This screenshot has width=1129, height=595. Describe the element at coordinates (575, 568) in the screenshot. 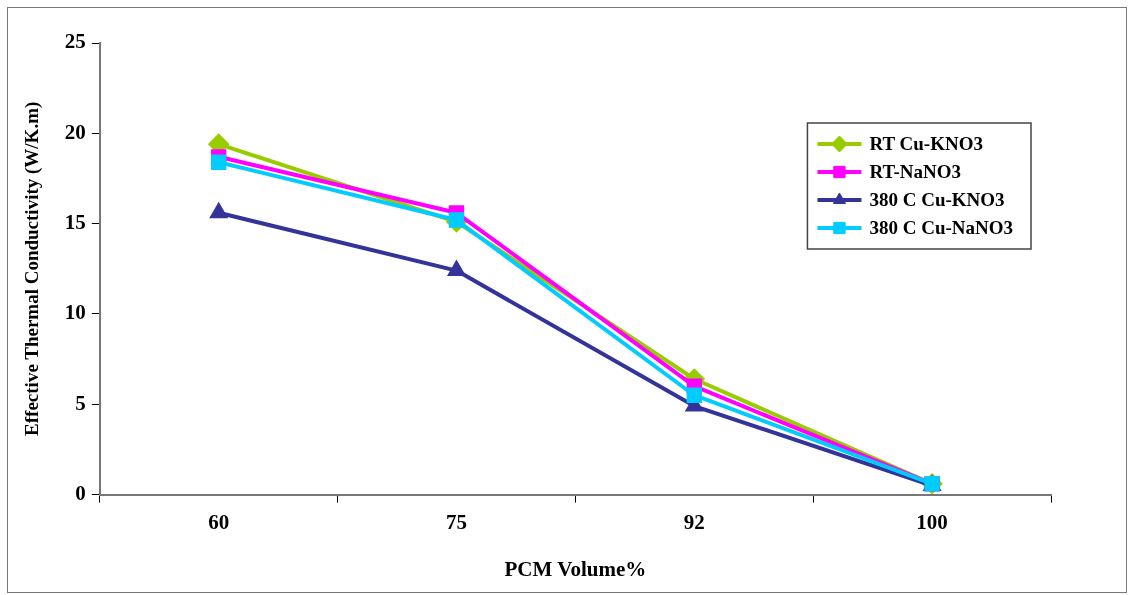

I see `x-axis-title: PCM Volume%` at that location.